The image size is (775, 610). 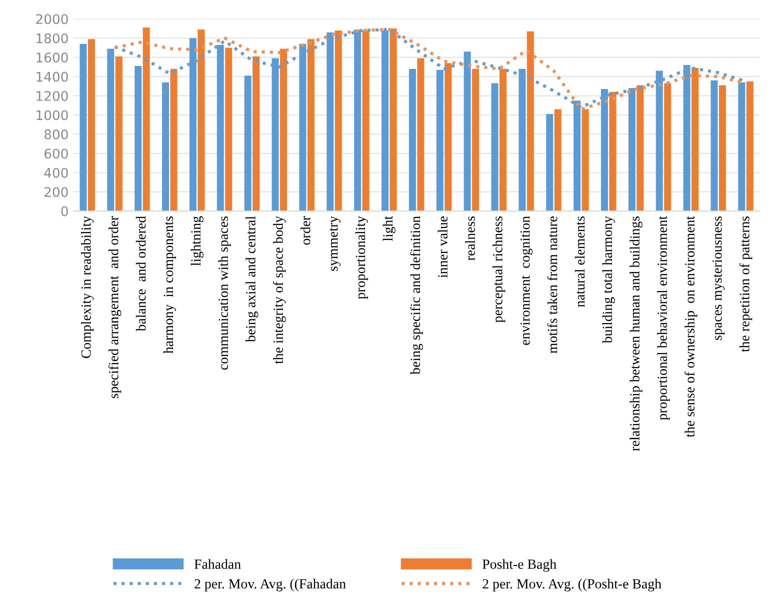 What do you see at coordinates (745, 284) in the screenshot?
I see `x-tick-label: the repetition of patterns` at bounding box center [745, 284].